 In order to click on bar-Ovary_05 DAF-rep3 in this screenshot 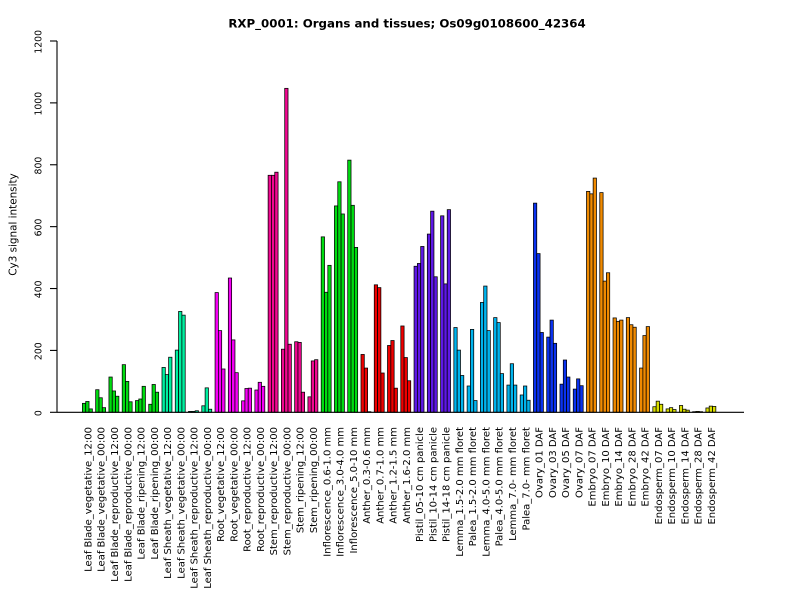, I will do `click(568, 394)`.